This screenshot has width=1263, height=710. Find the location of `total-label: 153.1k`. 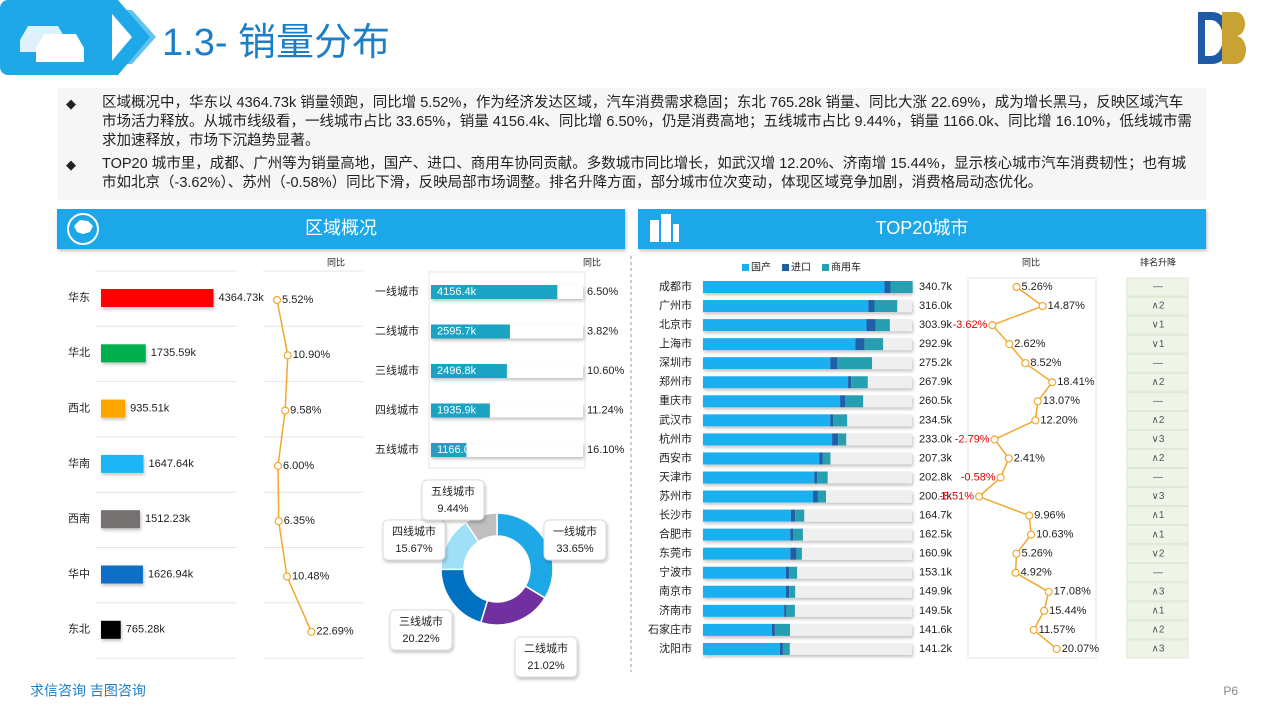

total-label: 153.1k is located at coordinates (936, 573).